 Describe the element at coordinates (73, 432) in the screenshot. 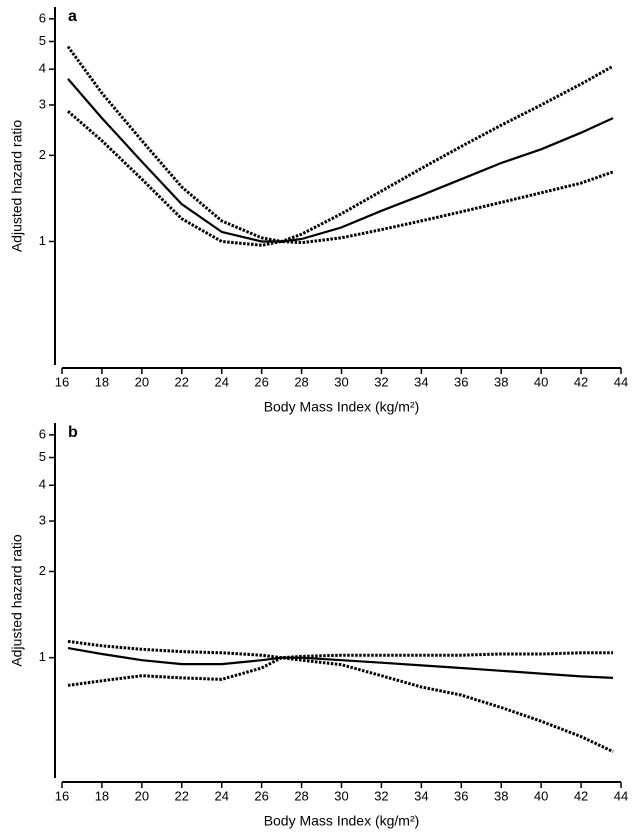

I see `panel-label: b` at that location.